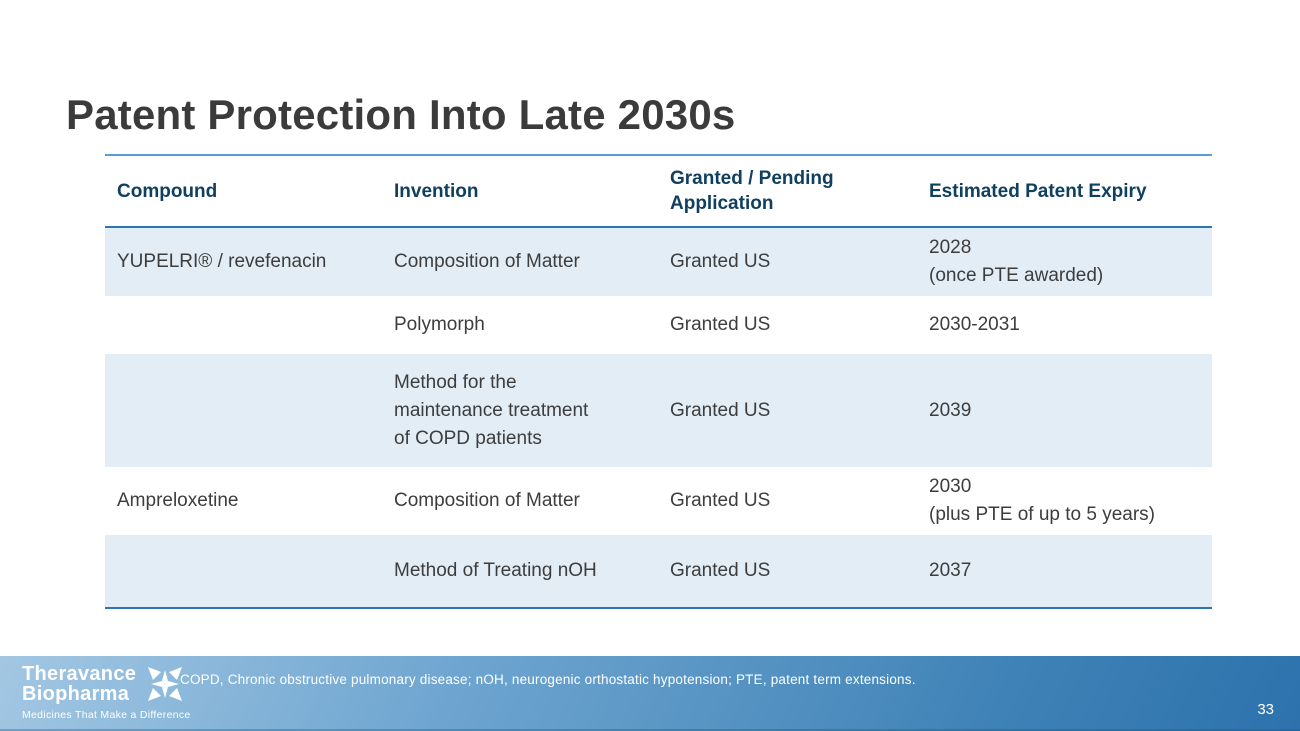  Describe the element at coordinates (165, 684) in the screenshot. I see `star-logo-icon` at that location.